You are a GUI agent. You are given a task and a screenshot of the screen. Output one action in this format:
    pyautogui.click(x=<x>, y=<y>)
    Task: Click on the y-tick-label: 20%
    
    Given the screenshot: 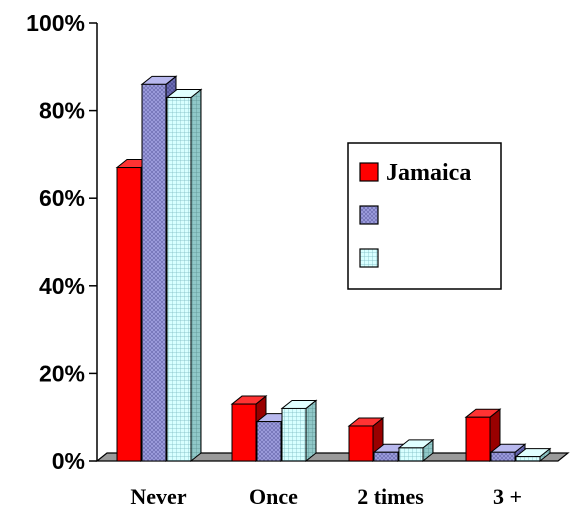 What is the action you would take?
    pyautogui.click(x=62, y=373)
    